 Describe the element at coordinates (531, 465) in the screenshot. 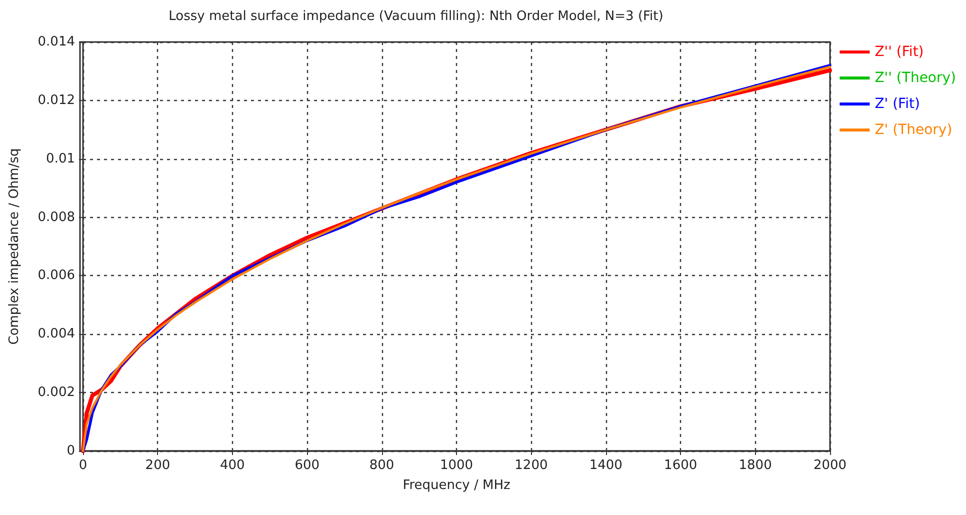

I see `x-tick-label: 1200` at that location.